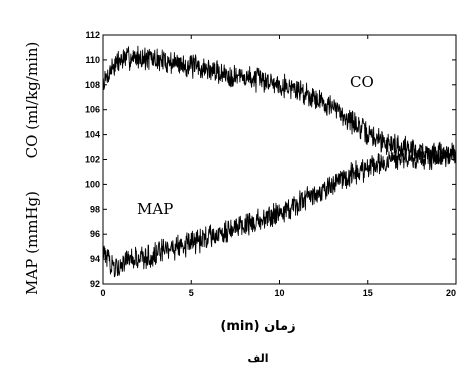 This screenshot has width=461, height=392. What do you see at coordinates (257, 358) in the screenshot?
I see `figure-caption: الف` at bounding box center [257, 358].